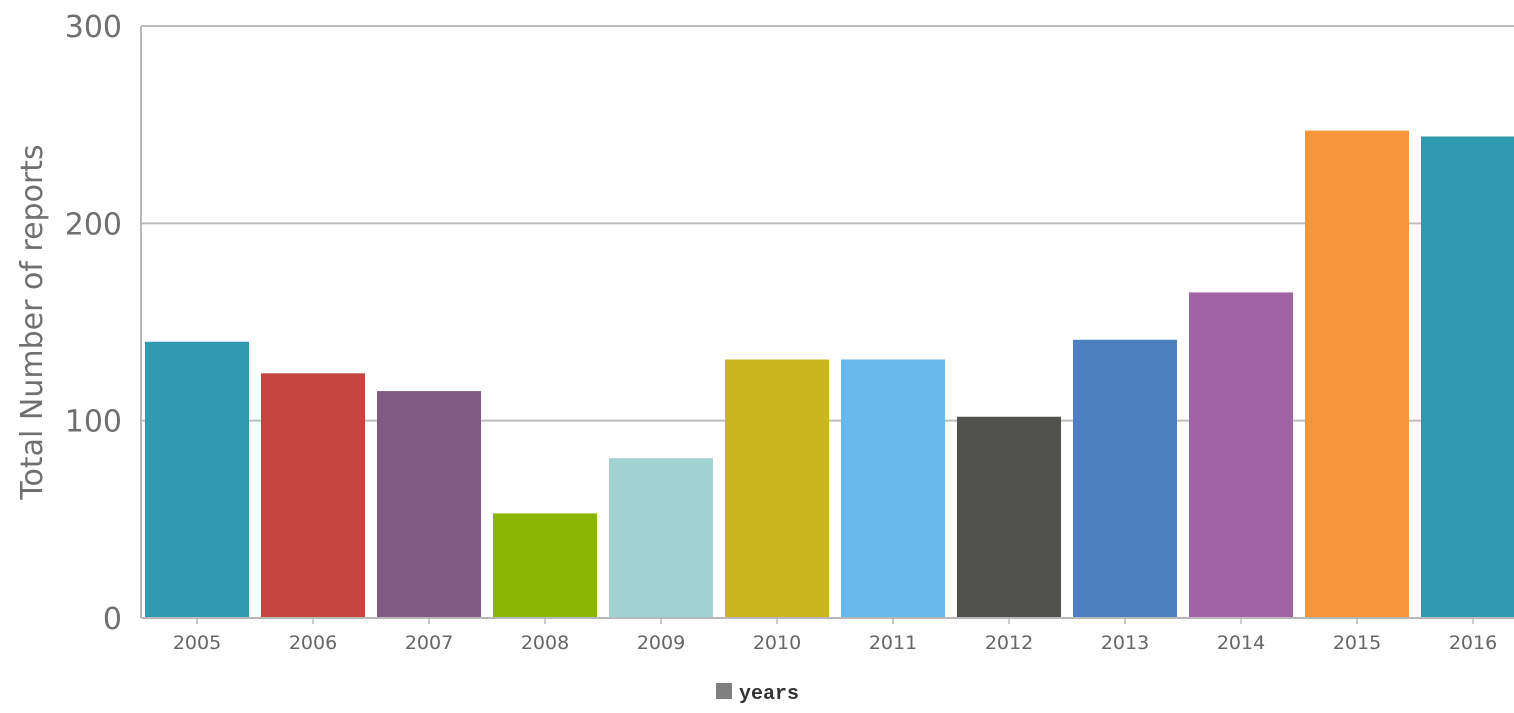 This screenshot has width=1514, height=713. Describe the element at coordinates (1241, 455) in the screenshot. I see `bar-2014` at that location.